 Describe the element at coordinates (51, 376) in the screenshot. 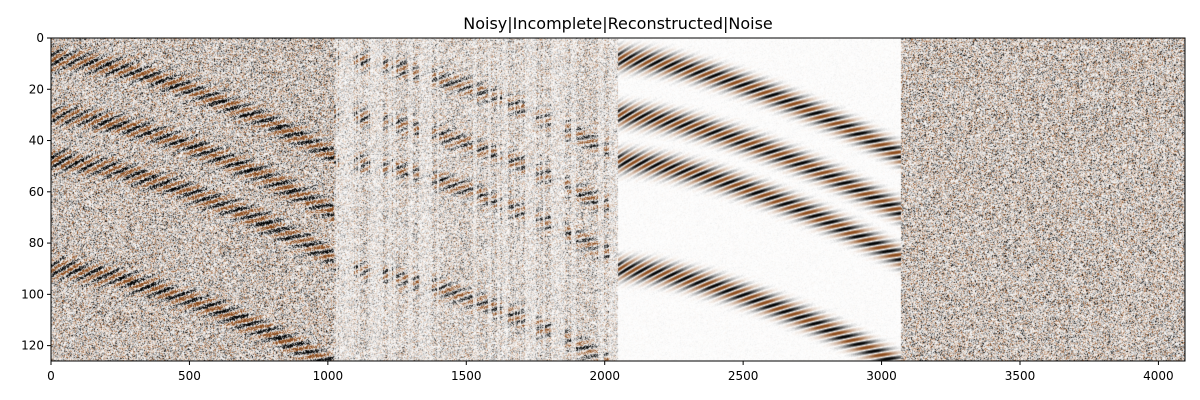

I see `x-tick-label: 0` at that location.